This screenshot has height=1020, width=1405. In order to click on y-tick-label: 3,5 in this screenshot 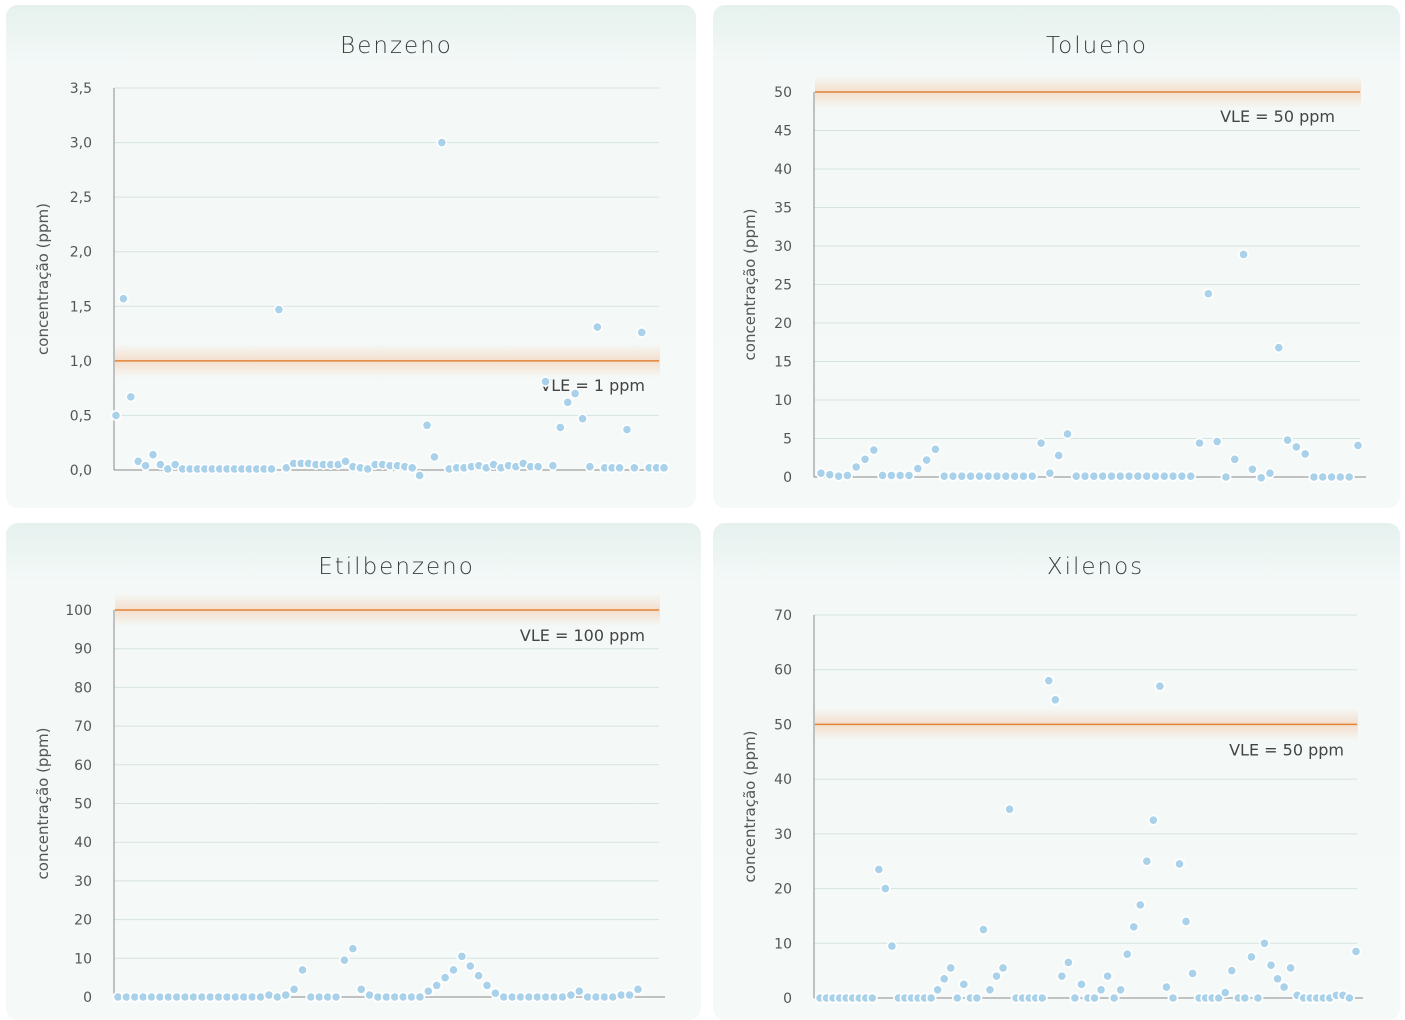, I will do `click(81, 89)`.